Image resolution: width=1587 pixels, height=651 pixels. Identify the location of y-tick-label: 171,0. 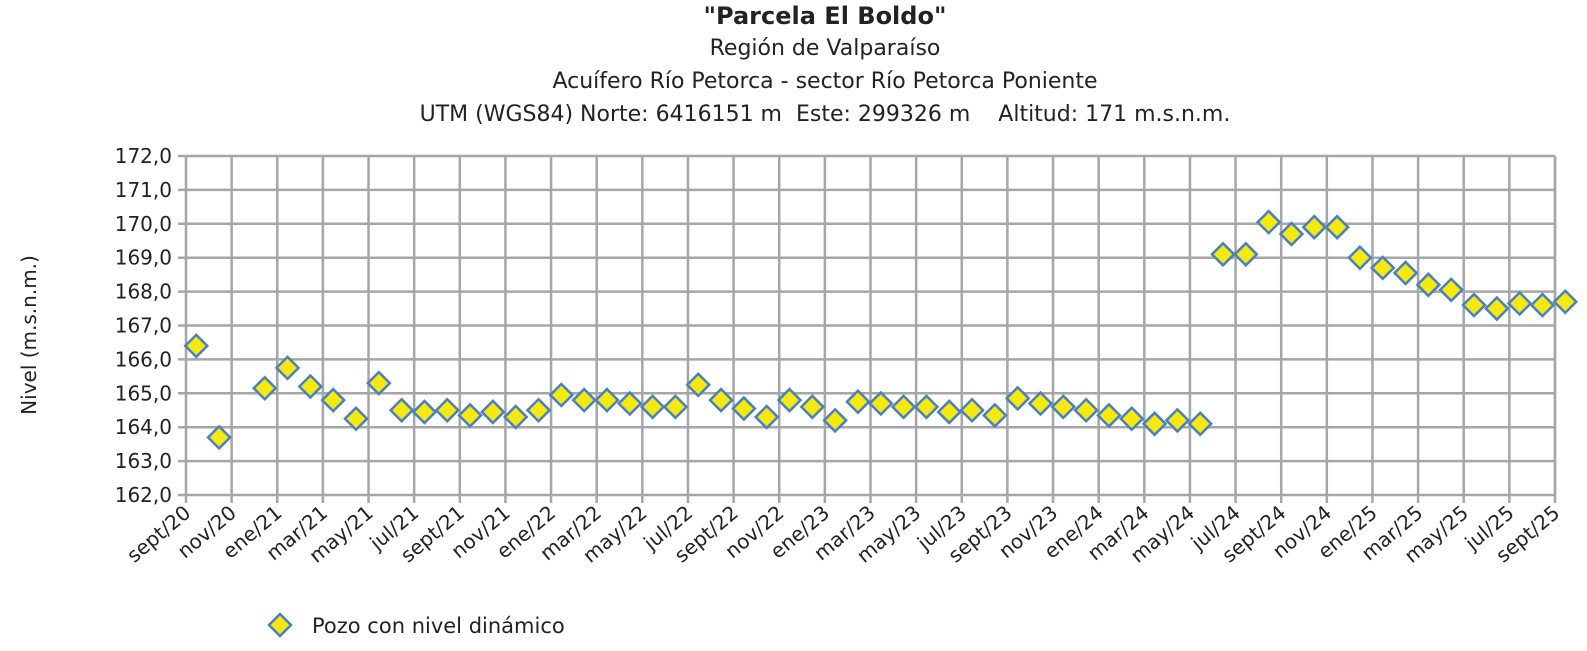
(143, 190).